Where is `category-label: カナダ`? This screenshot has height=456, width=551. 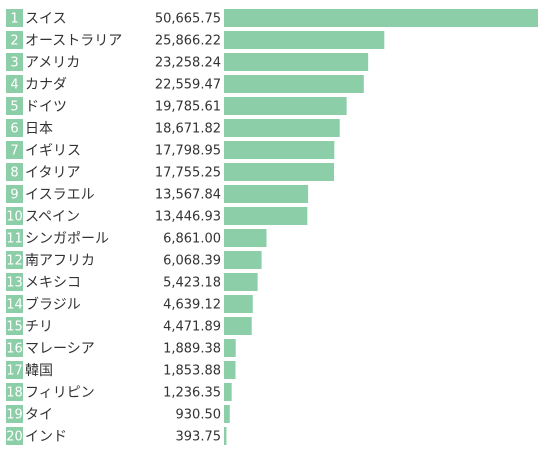
category-label: カナダ is located at coordinates (46, 85).